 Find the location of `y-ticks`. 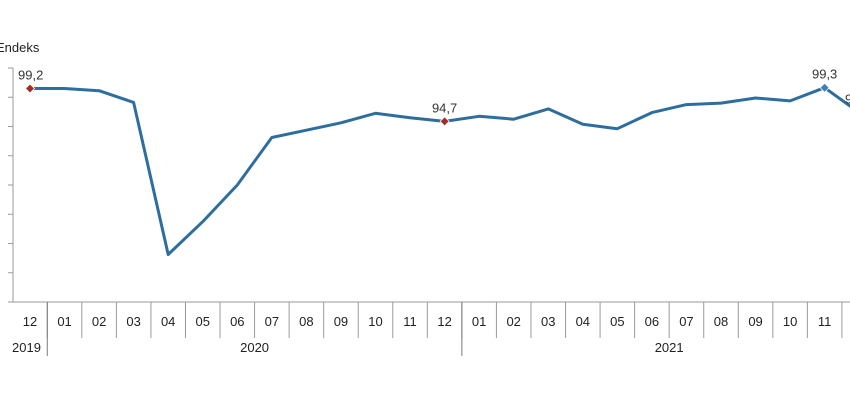

y-ticks is located at coordinates (10, 185).